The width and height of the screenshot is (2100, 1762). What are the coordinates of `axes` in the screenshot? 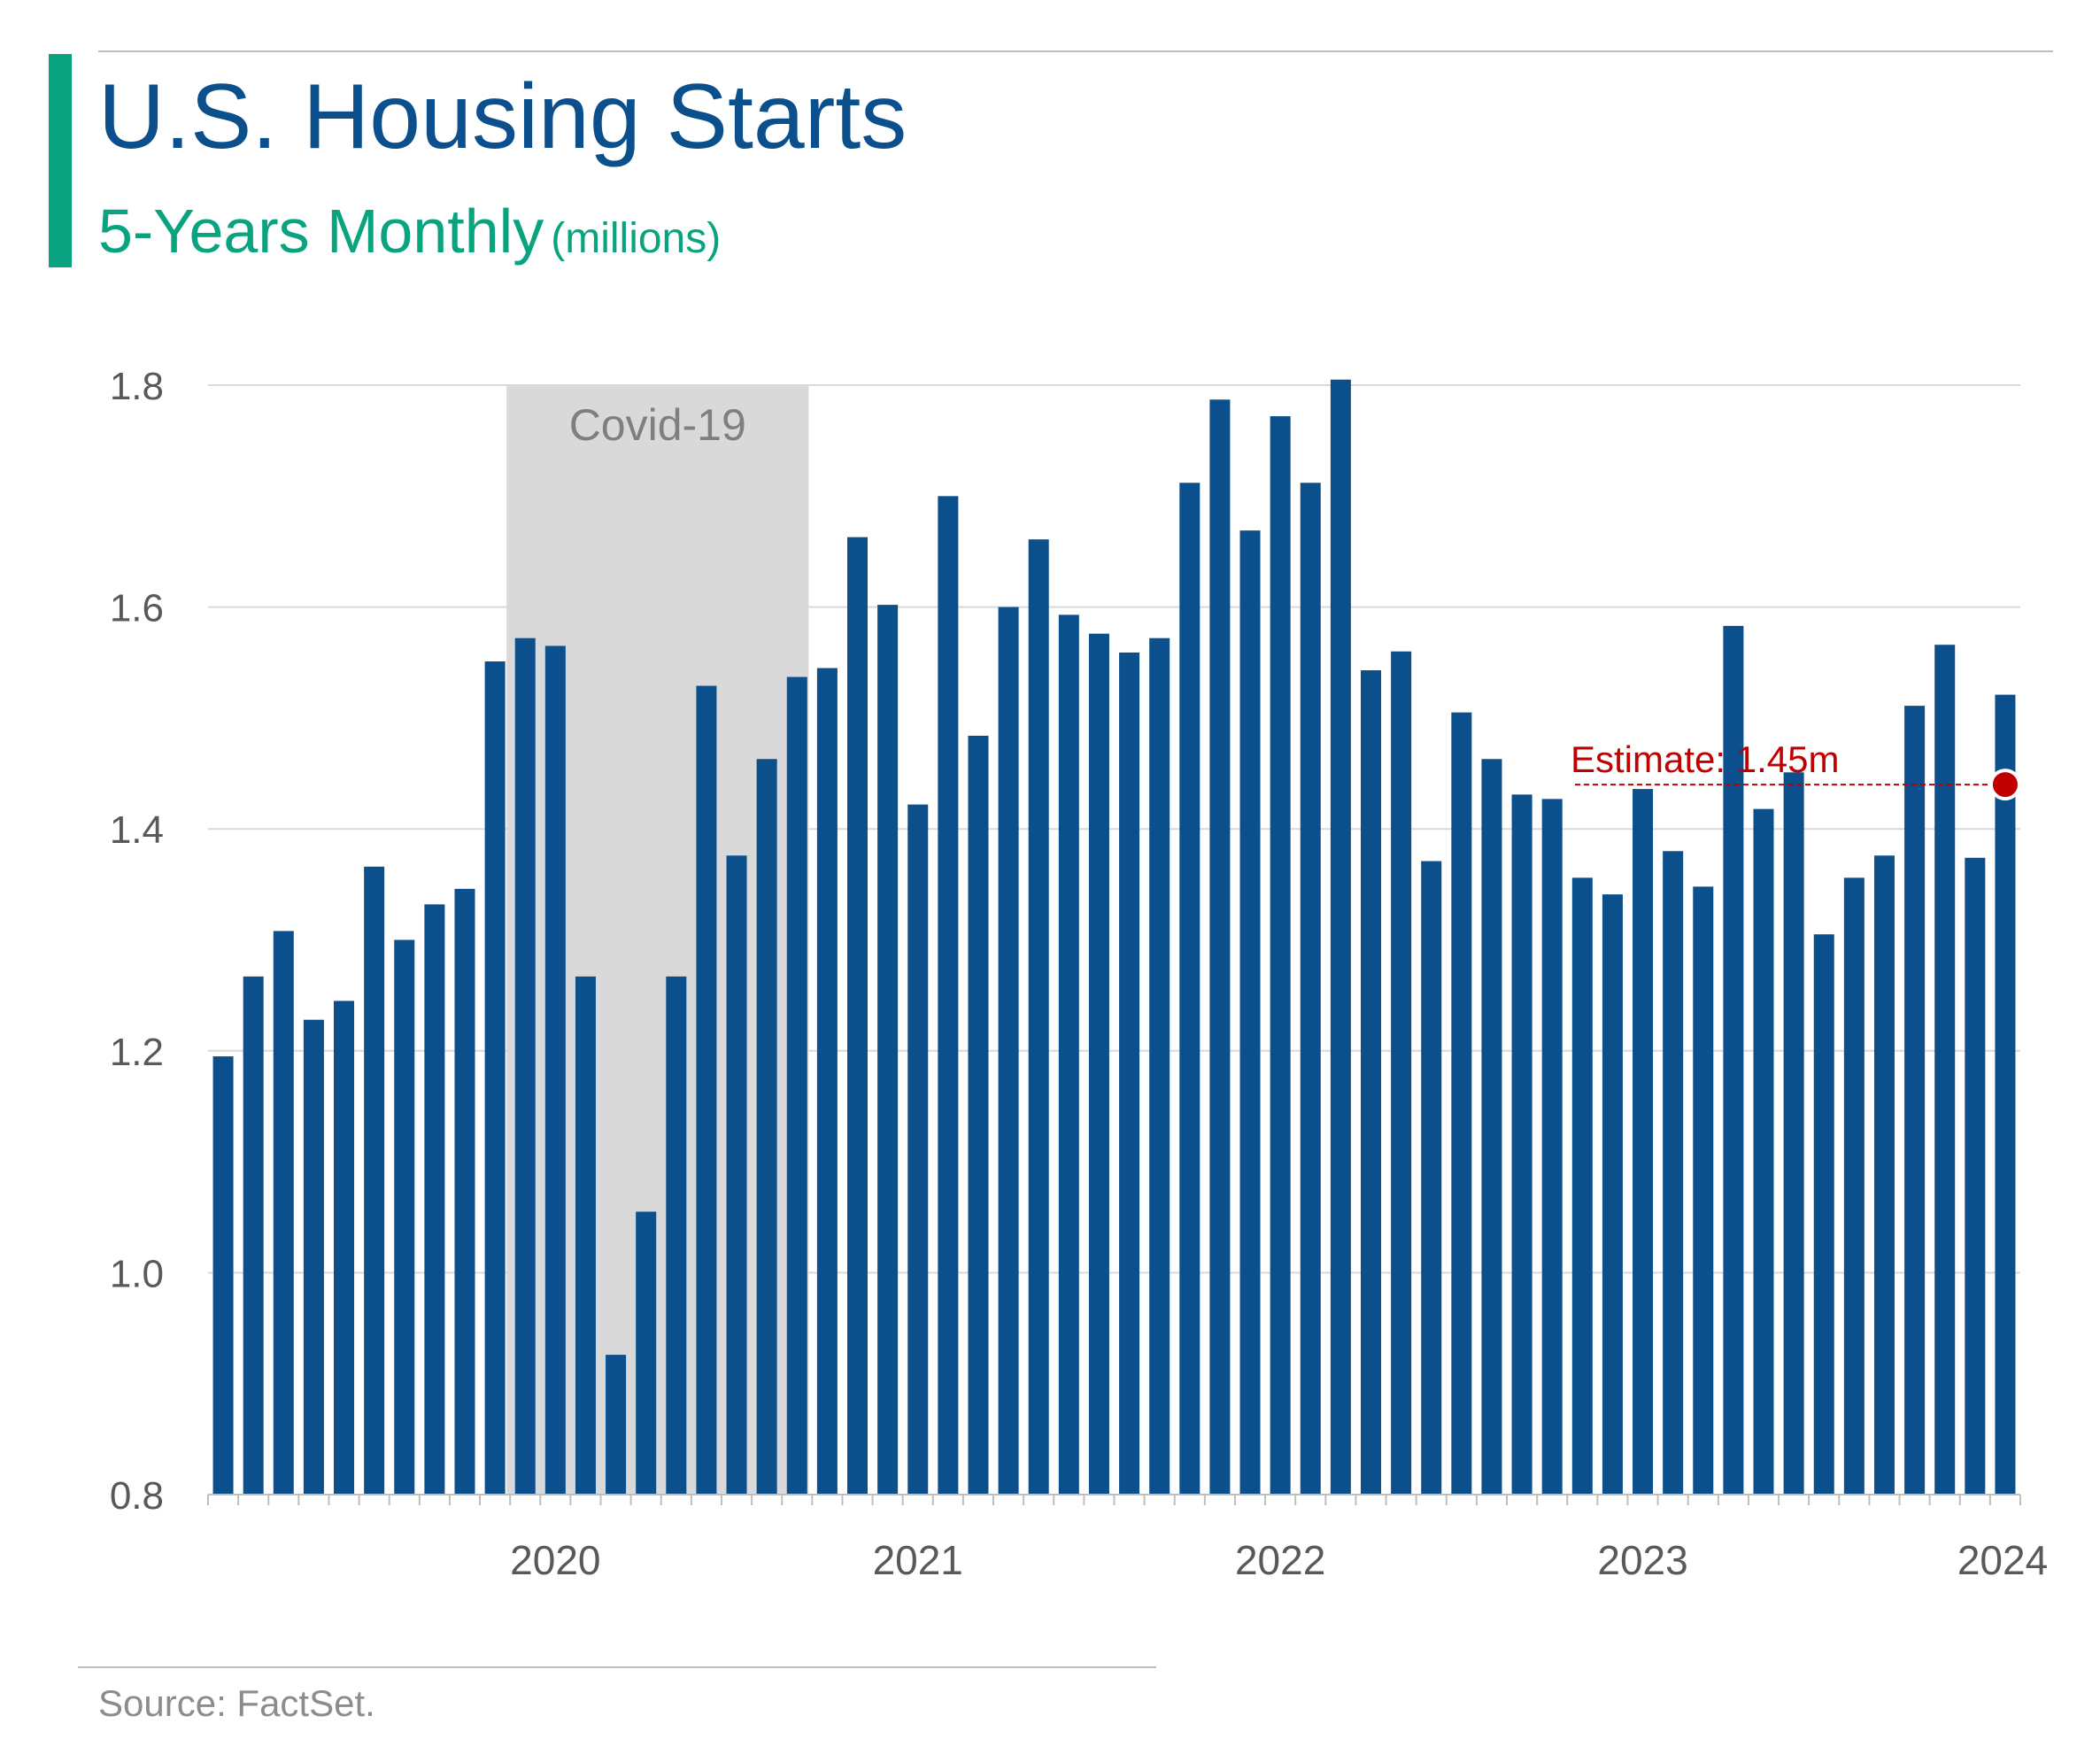 It's located at (1114, 1499).